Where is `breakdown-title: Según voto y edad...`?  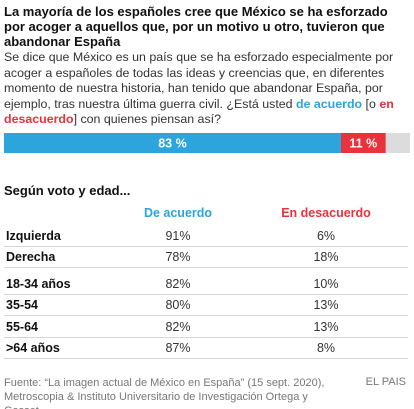
breakdown-title: Según voto y edad... is located at coordinates (67, 190).